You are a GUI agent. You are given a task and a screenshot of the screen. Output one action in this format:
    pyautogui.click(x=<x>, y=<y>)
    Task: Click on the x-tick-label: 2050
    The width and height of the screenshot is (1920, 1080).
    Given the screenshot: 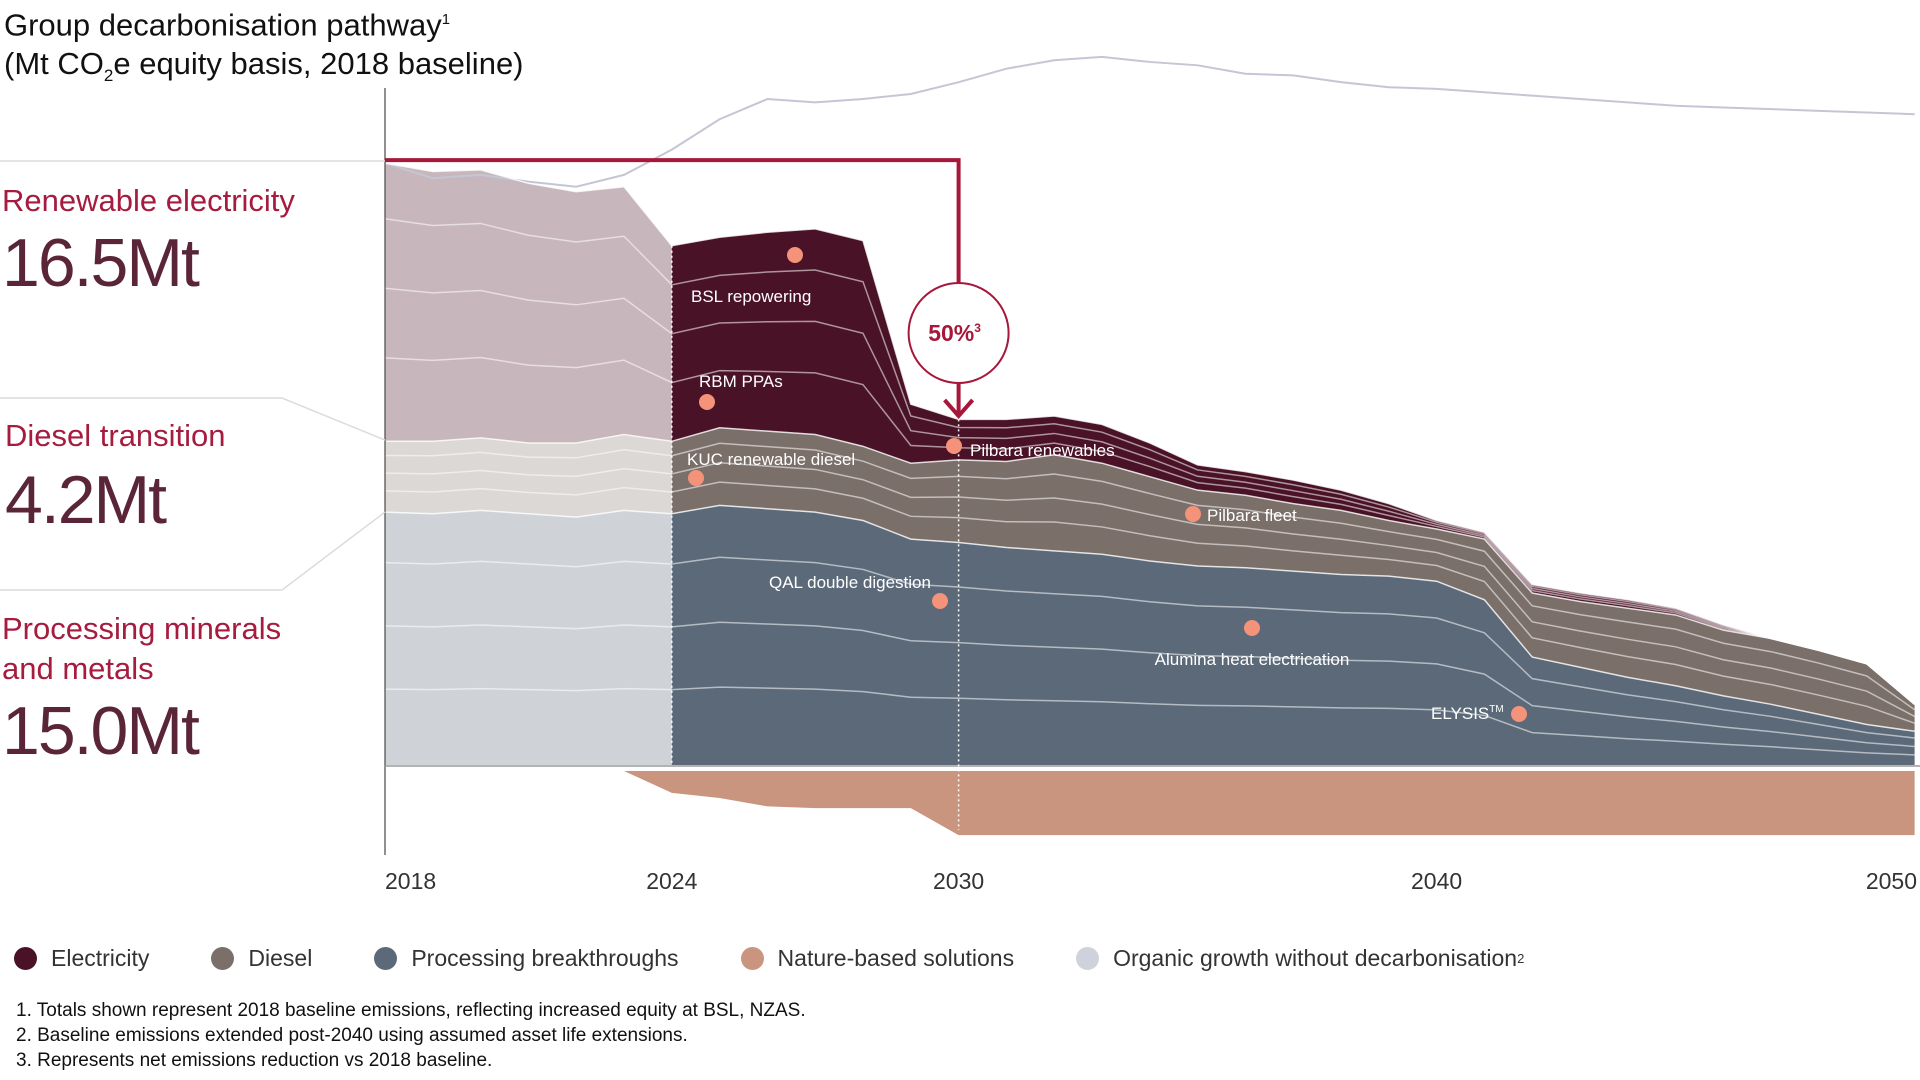 What is the action you would take?
    pyautogui.click(x=1891, y=881)
    